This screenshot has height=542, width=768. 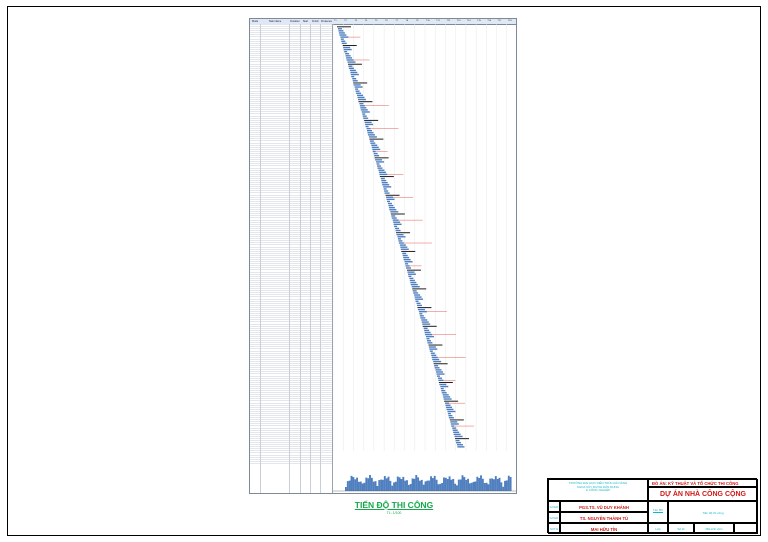 I want to click on timescale-label: T13, so click(x=458, y=21).